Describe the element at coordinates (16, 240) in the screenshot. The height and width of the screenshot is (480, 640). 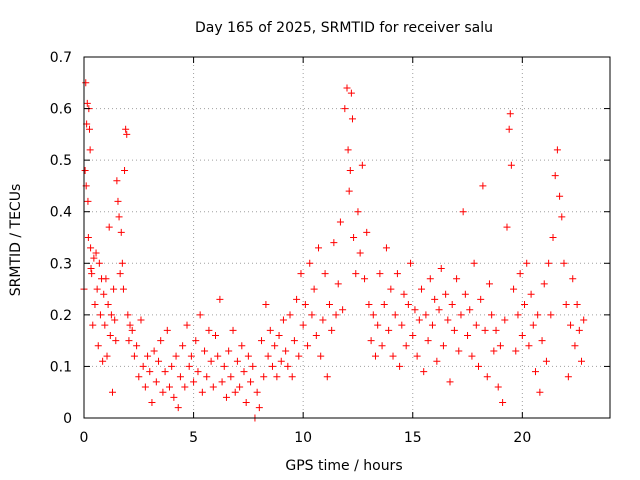
I see `y-axis-label: SRMTID / TECUs` at that location.